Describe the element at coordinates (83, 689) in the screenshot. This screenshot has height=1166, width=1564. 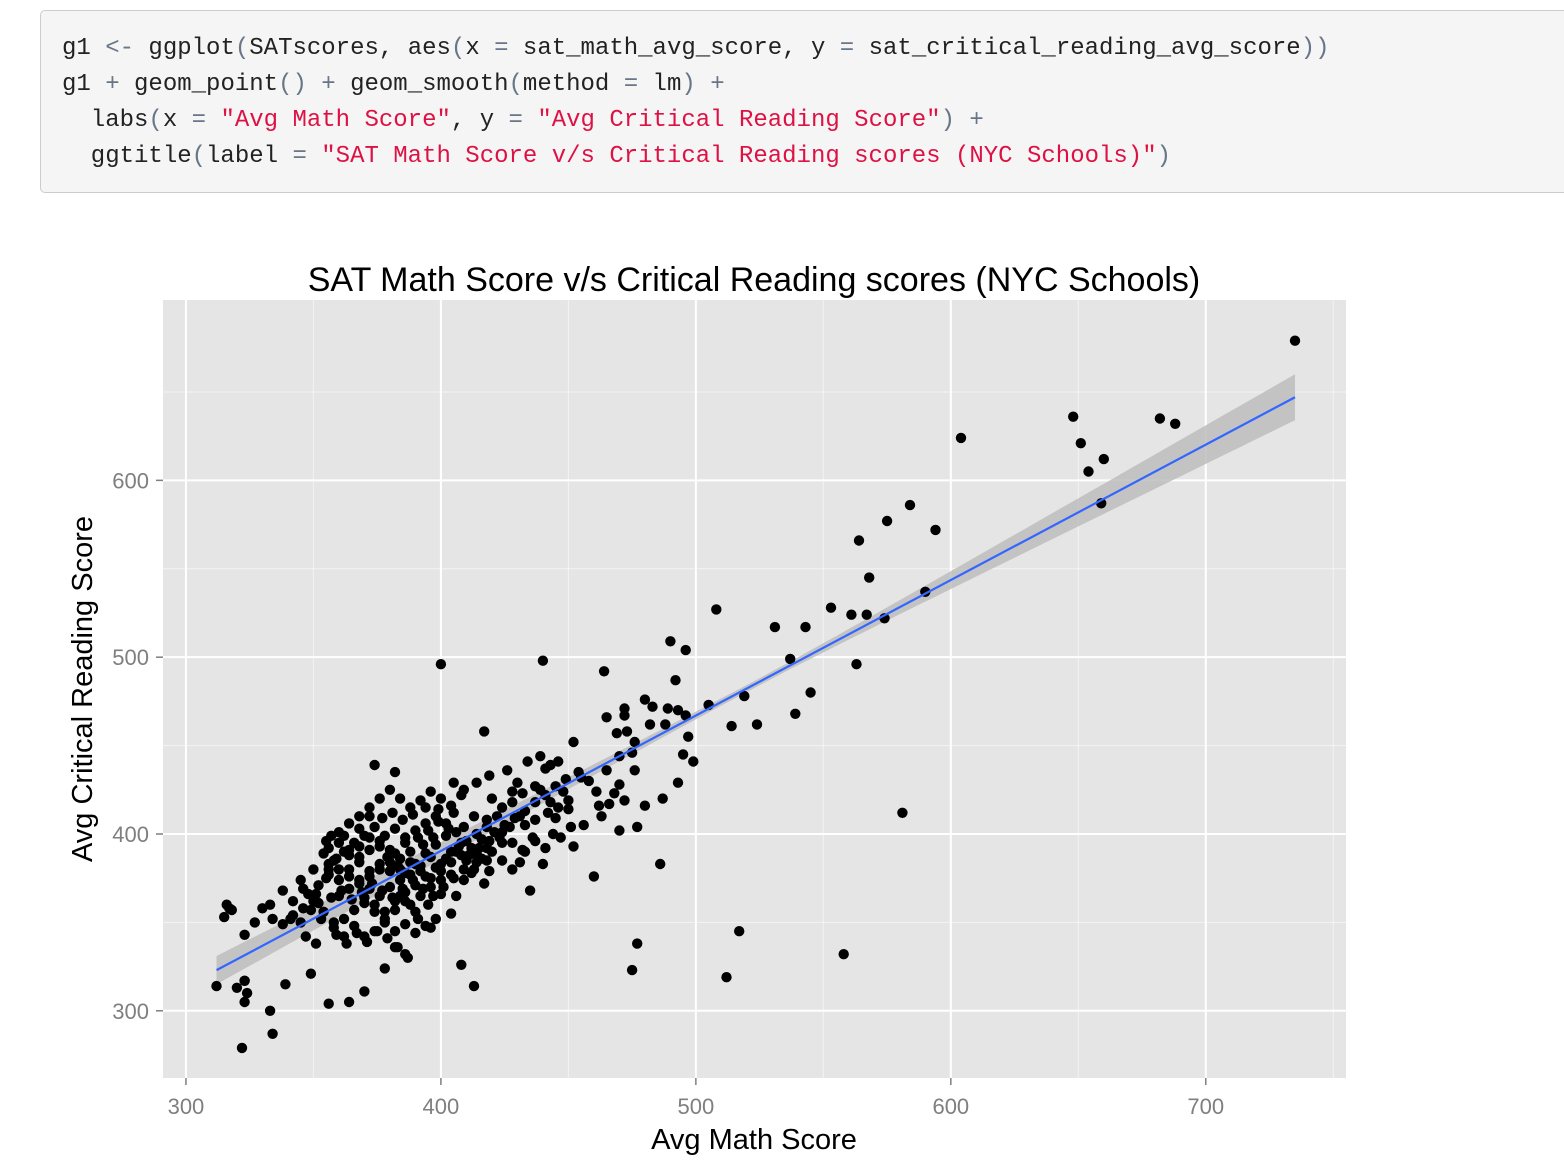
I see `y-axis-label: Avg Critical Reading Score` at that location.